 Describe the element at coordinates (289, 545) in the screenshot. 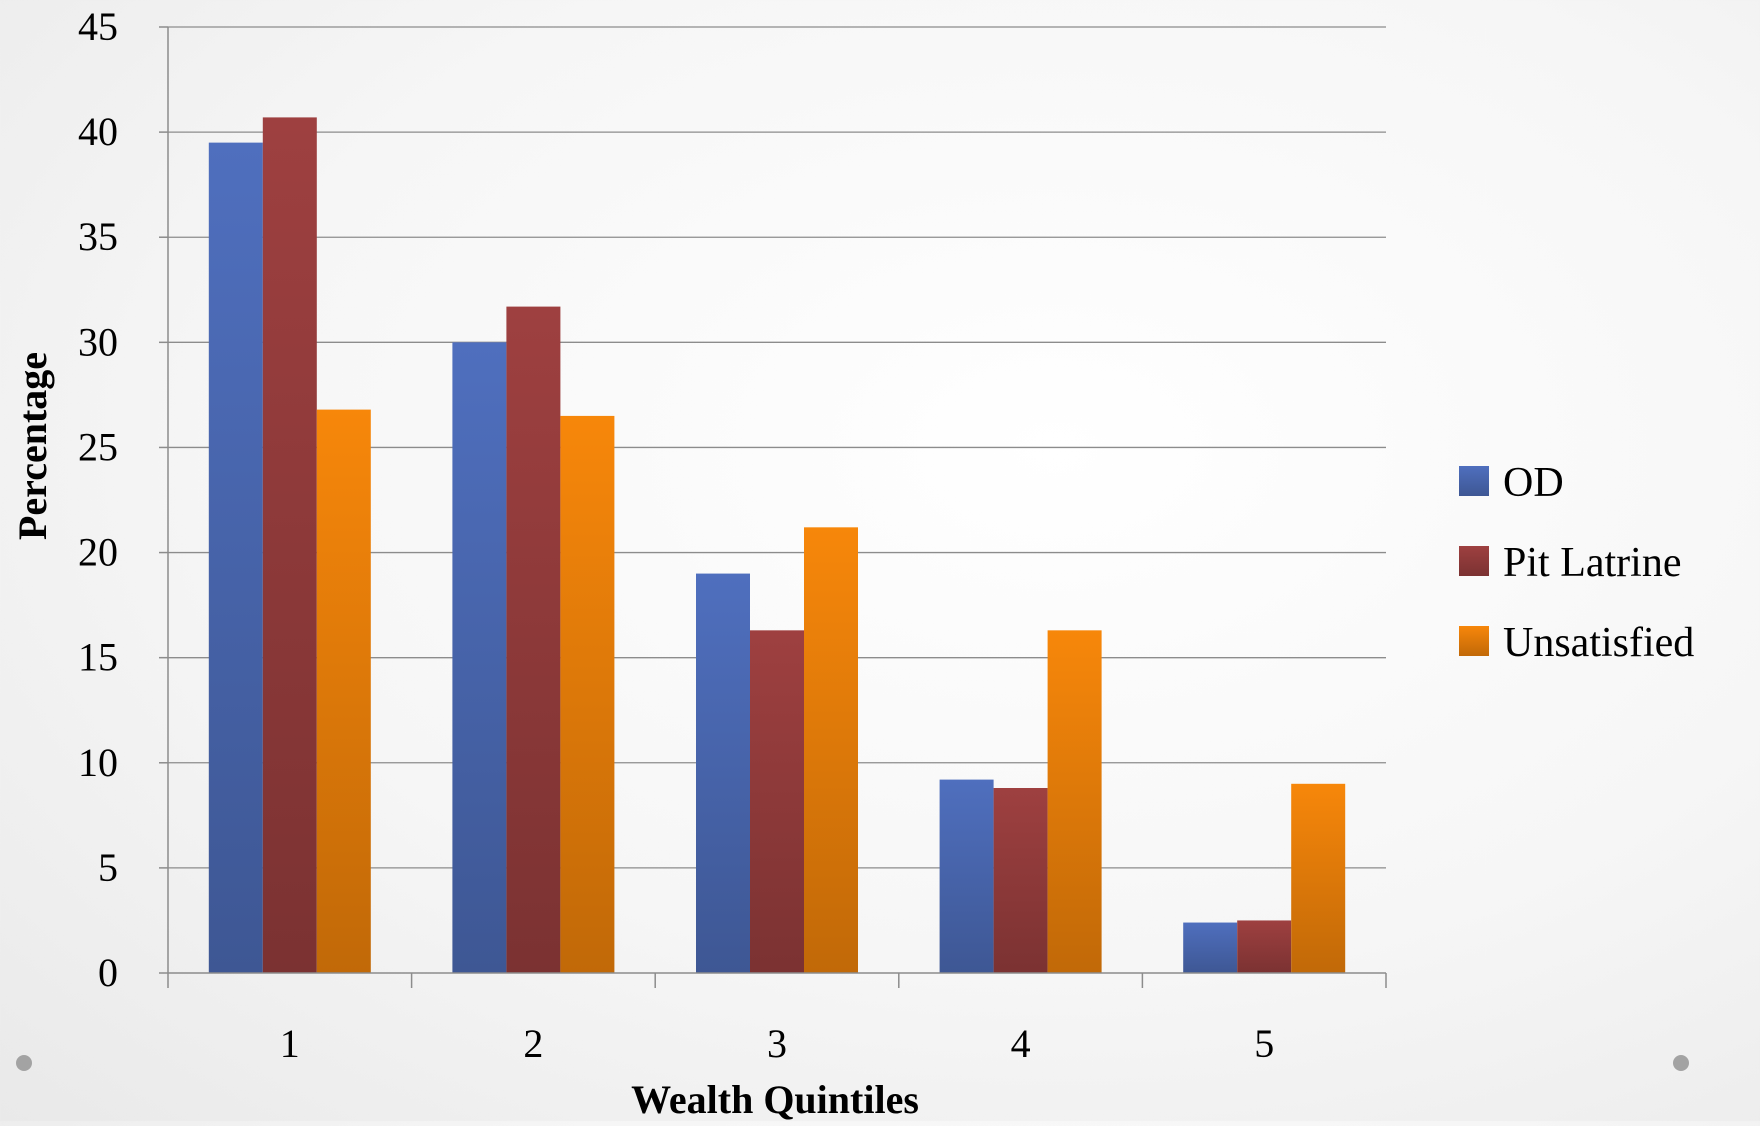

I see `bar-pit-latrine-q1` at that location.